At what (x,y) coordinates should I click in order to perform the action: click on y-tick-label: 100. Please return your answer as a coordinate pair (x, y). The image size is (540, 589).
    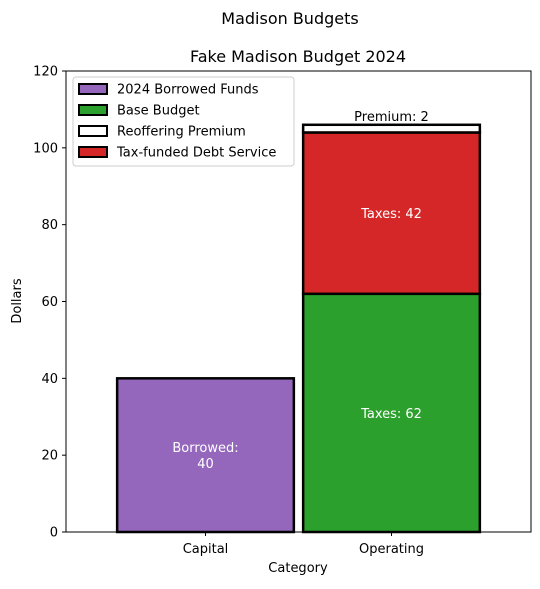
    Looking at the image, I should click on (45, 148).